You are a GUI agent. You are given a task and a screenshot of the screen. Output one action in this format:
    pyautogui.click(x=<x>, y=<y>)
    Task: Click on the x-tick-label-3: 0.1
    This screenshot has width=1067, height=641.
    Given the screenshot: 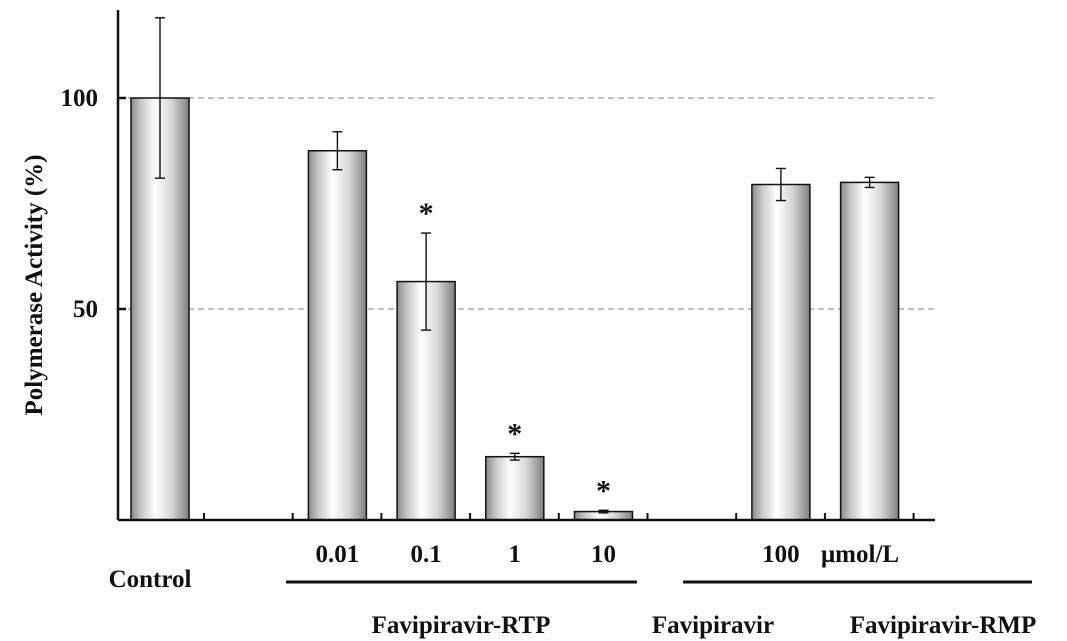 What is the action you would take?
    pyautogui.click(x=425, y=554)
    